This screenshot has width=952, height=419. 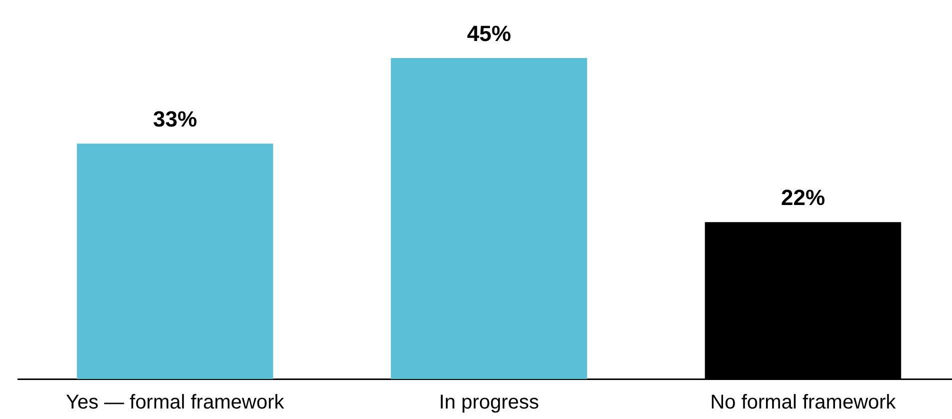 I want to click on x-tick-label: Yes — formal framework, so click(x=176, y=403).